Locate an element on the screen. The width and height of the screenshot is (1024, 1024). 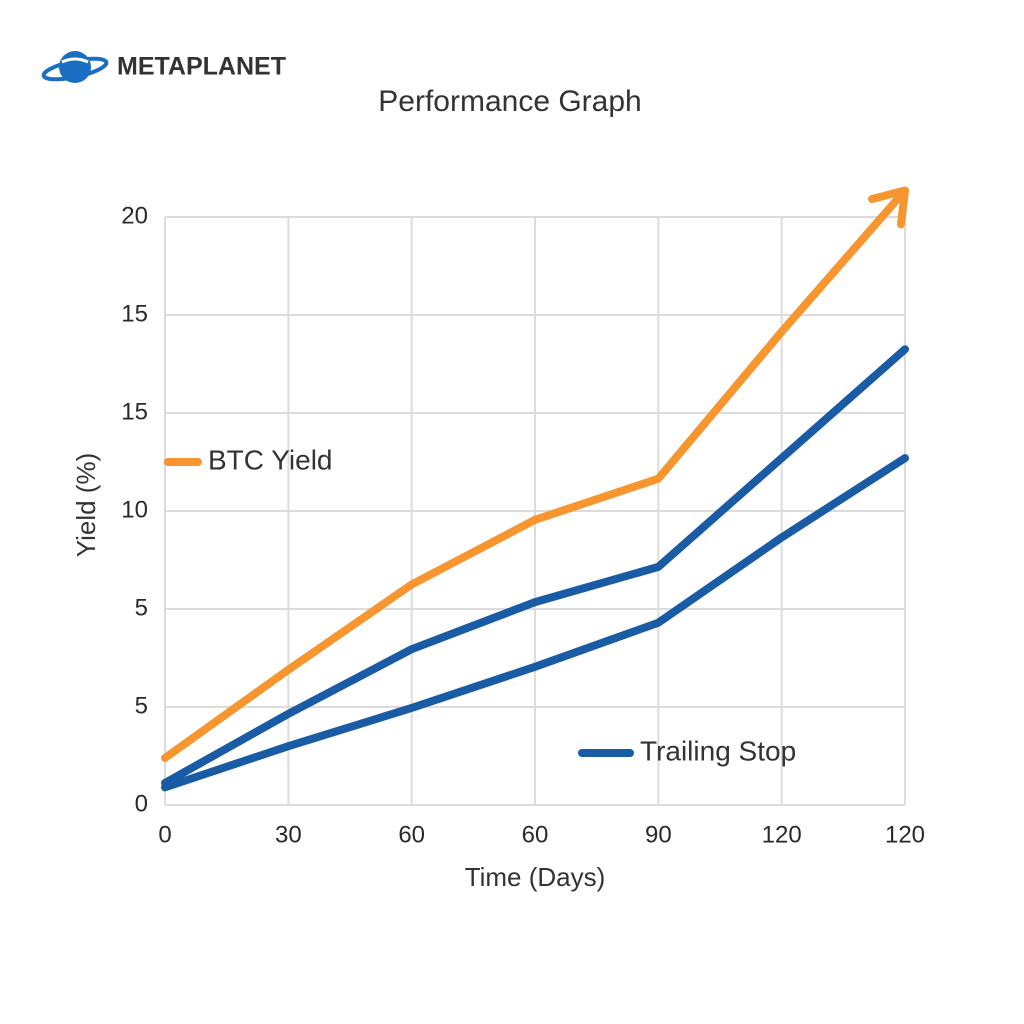
y-axis-label: Yield (%) is located at coordinates (86, 505).